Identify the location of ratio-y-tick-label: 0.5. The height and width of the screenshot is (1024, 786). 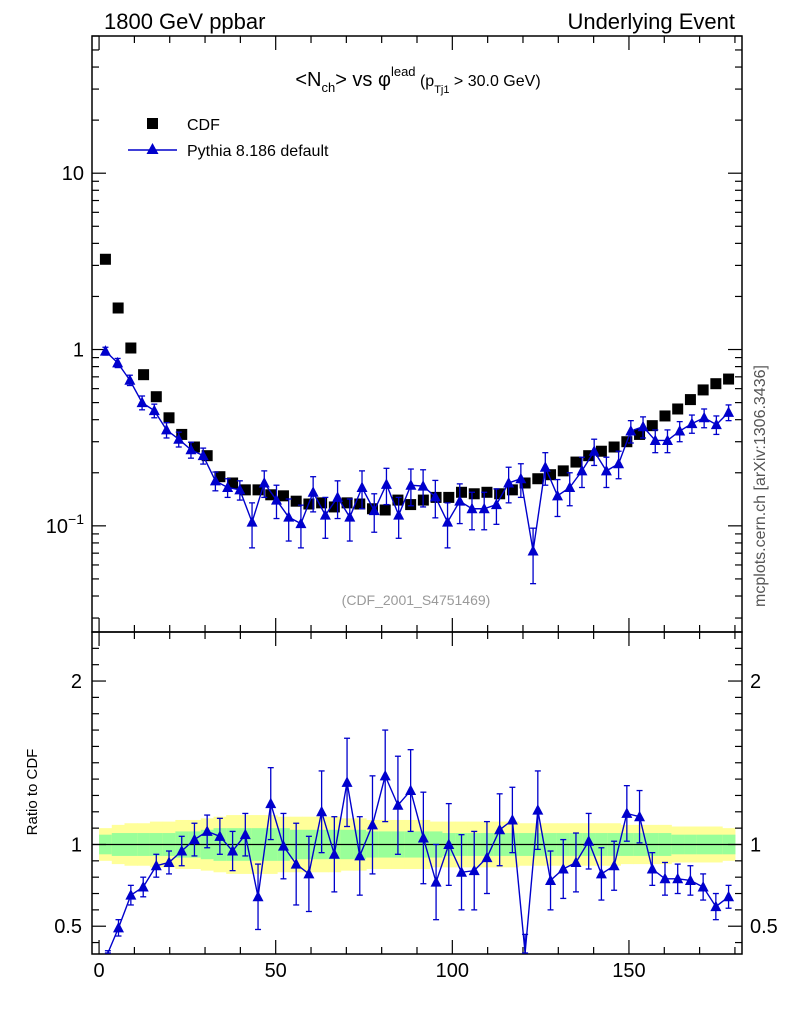
(68, 927).